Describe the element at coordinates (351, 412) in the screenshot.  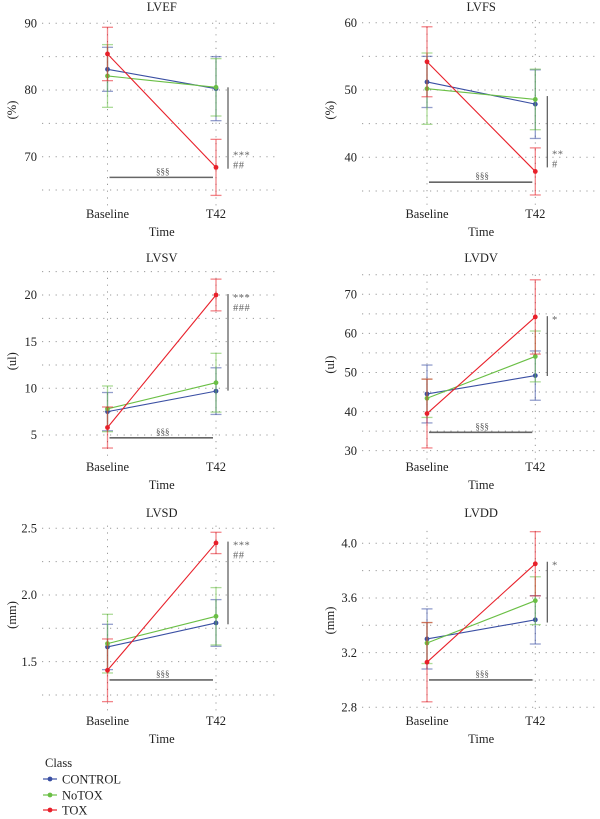
I see `y-tick-label: 40` at that location.